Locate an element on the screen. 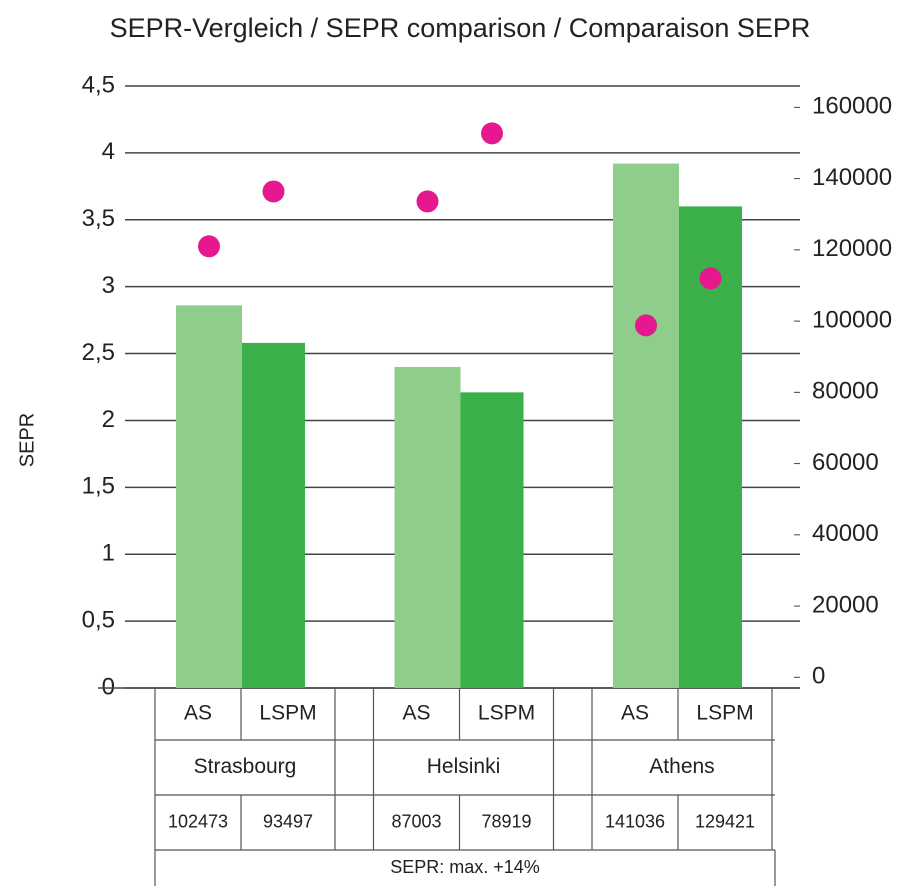  table-value: 78919 is located at coordinates (506, 821).